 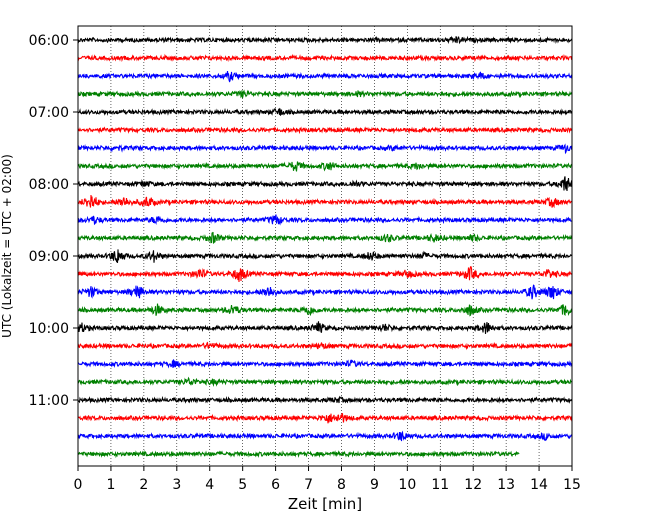 I want to click on x-tick-label: 14, so click(x=539, y=485).